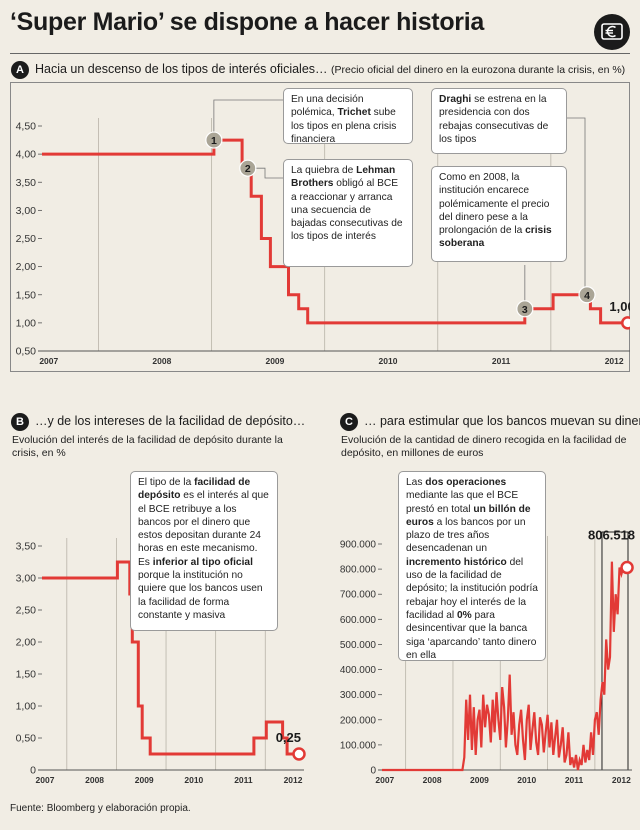  I want to click on y-tick-label: 0, so click(33, 771).